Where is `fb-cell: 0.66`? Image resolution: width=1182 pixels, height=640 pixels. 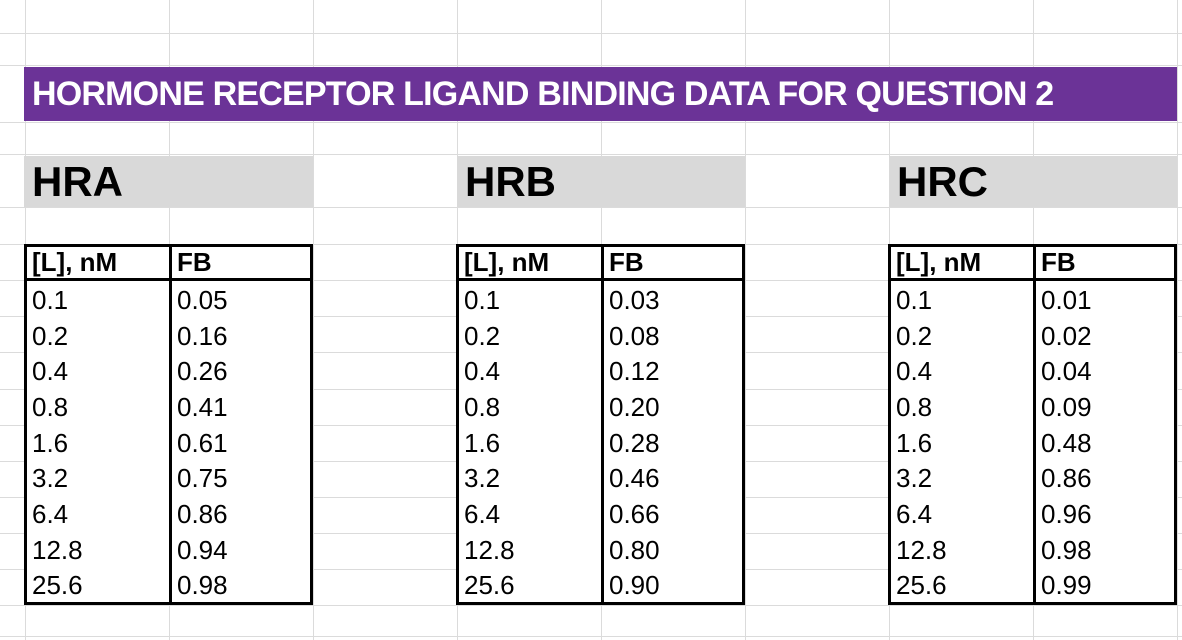 fb-cell: 0.66 is located at coordinates (634, 513).